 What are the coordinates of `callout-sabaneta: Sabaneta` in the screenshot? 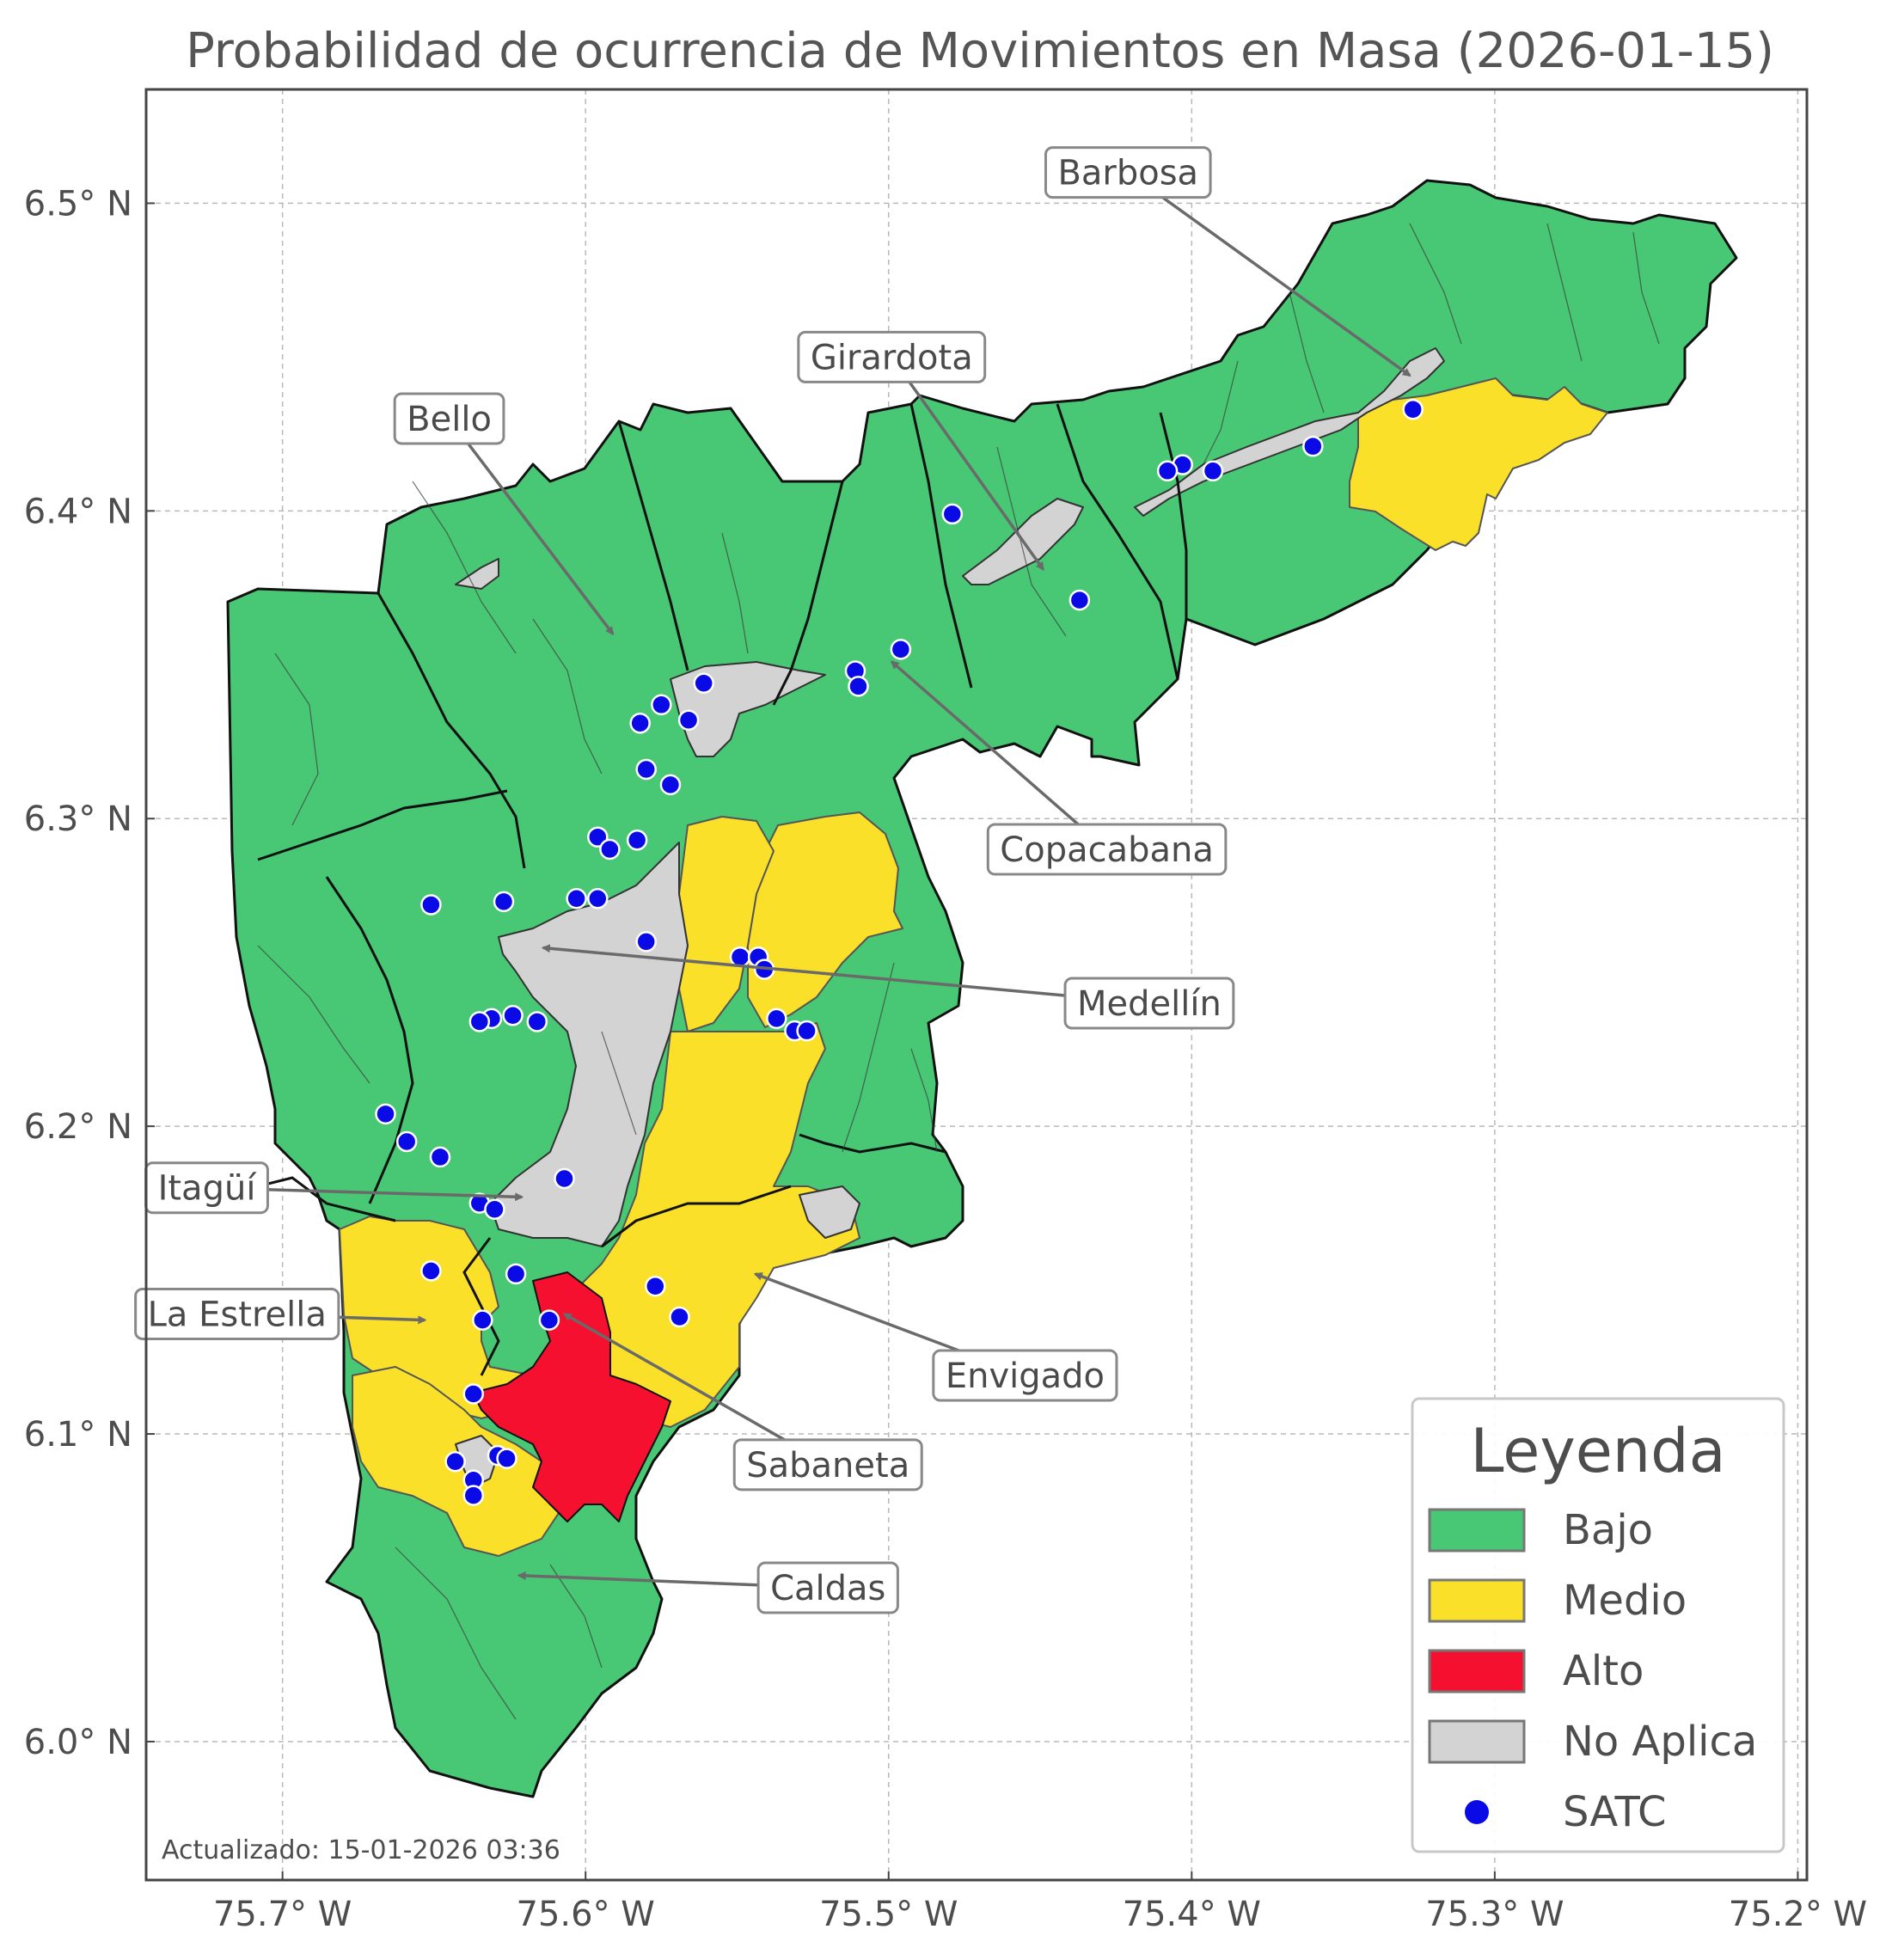 It's located at (742, 1401).